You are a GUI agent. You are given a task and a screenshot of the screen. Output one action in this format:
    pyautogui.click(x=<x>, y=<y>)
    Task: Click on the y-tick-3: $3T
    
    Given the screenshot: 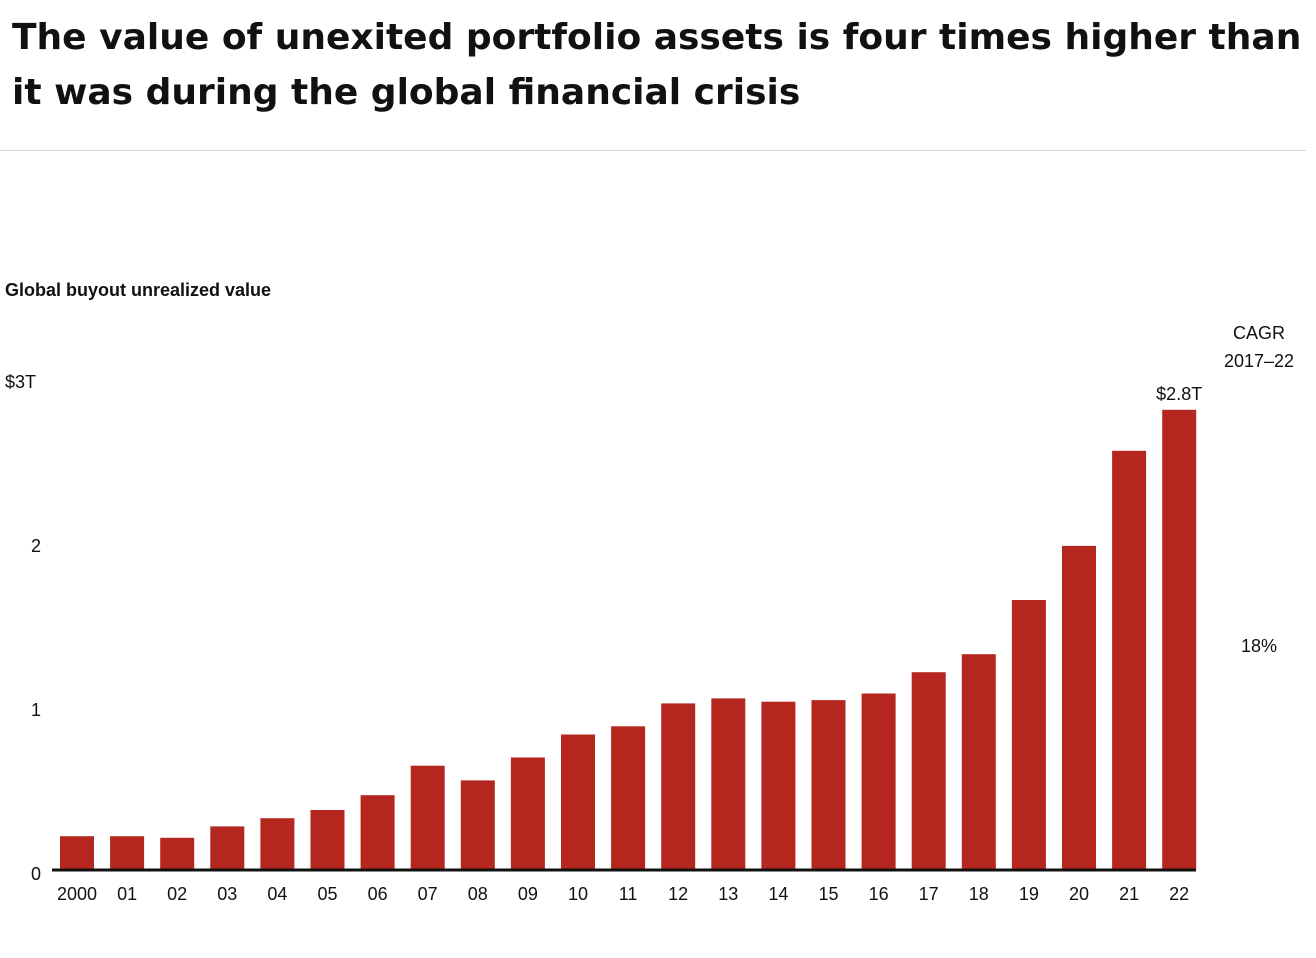 What is the action you would take?
    pyautogui.click(x=20, y=382)
    